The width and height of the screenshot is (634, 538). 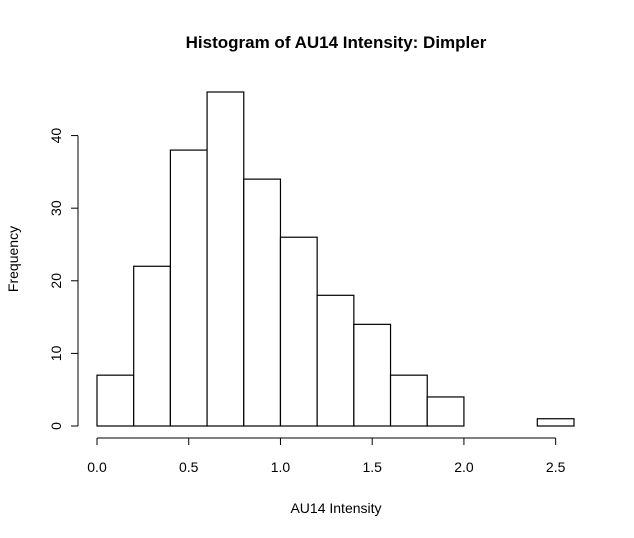 I want to click on x-tick-label: 0.5, so click(x=189, y=467).